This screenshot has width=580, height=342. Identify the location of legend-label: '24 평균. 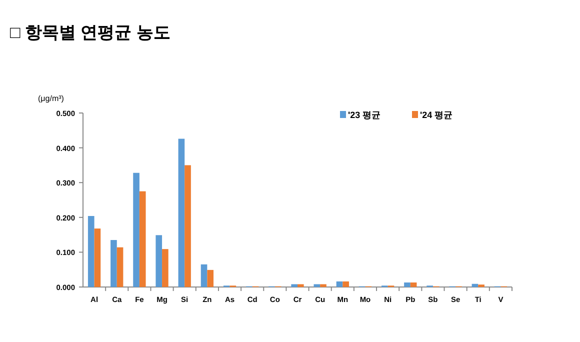
(436, 115).